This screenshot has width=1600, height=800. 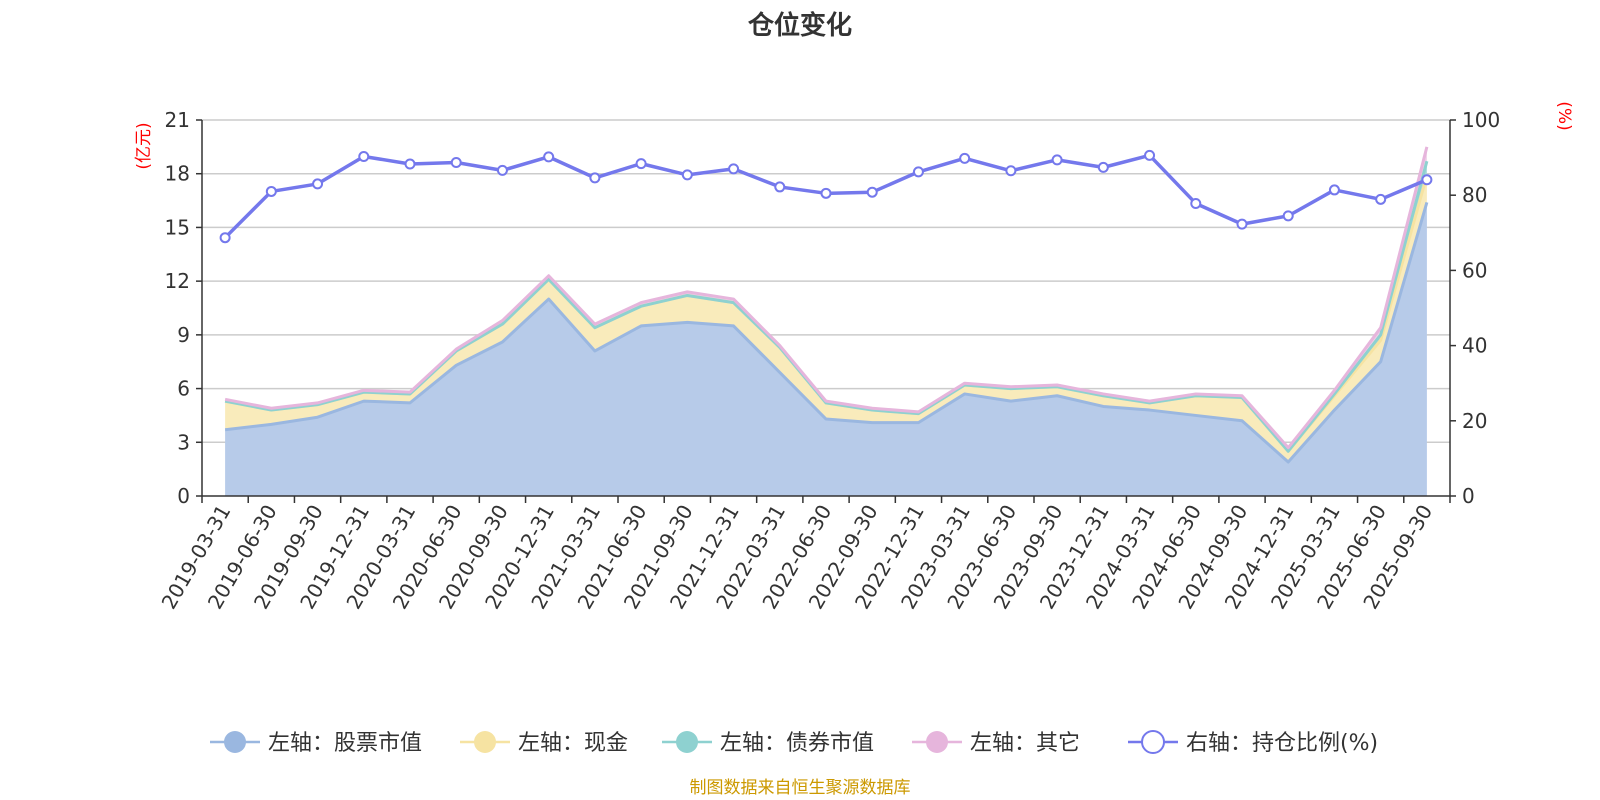 What do you see at coordinates (1153, 742) in the screenshot?
I see `legend-marker-hollow` at bounding box center [1153, 742].